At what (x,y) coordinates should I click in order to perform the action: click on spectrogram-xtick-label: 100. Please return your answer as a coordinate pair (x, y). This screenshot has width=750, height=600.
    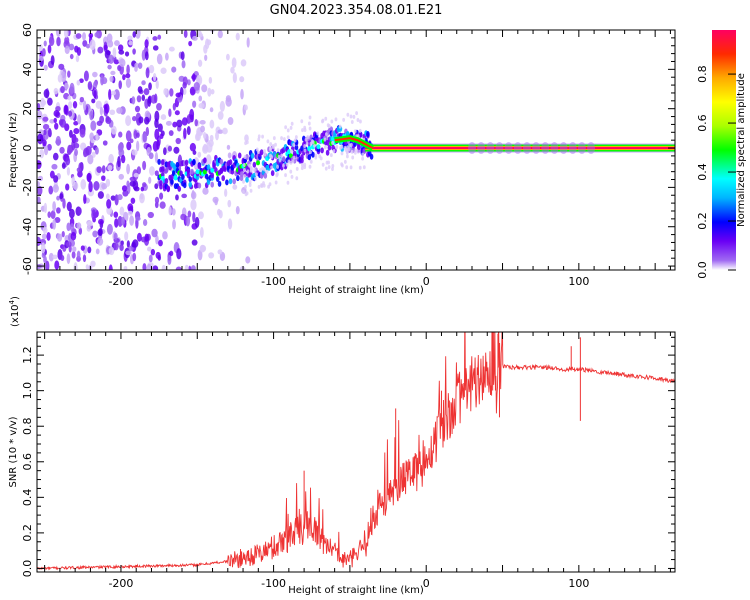
    Looking at the image, I should click on (578, 281).